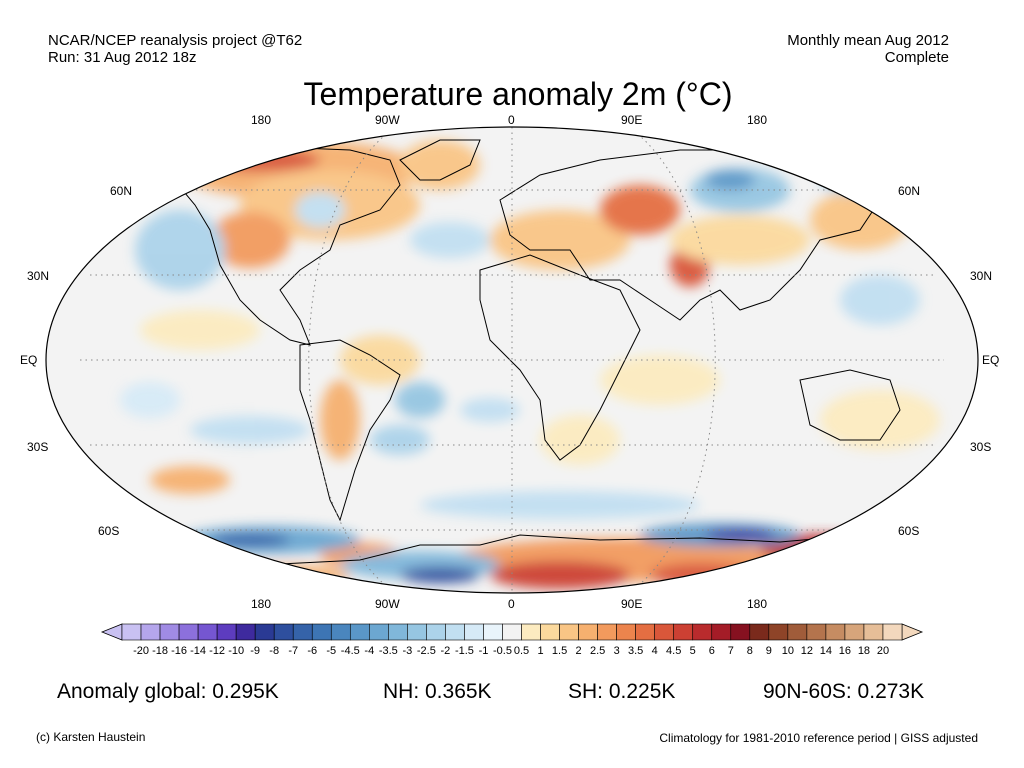 Image resolution: width=1024 pixels, height=768 pixels. I want to click on colorbar-tick-label: 20, so click(883, 651).